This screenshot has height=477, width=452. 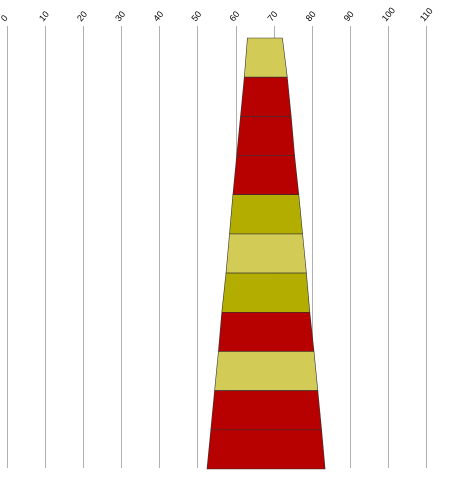 What do you see at coordinates (44, 16) in the screenshot?
I see `x-tick-label-10: 10` at bounding box center [44, 16].